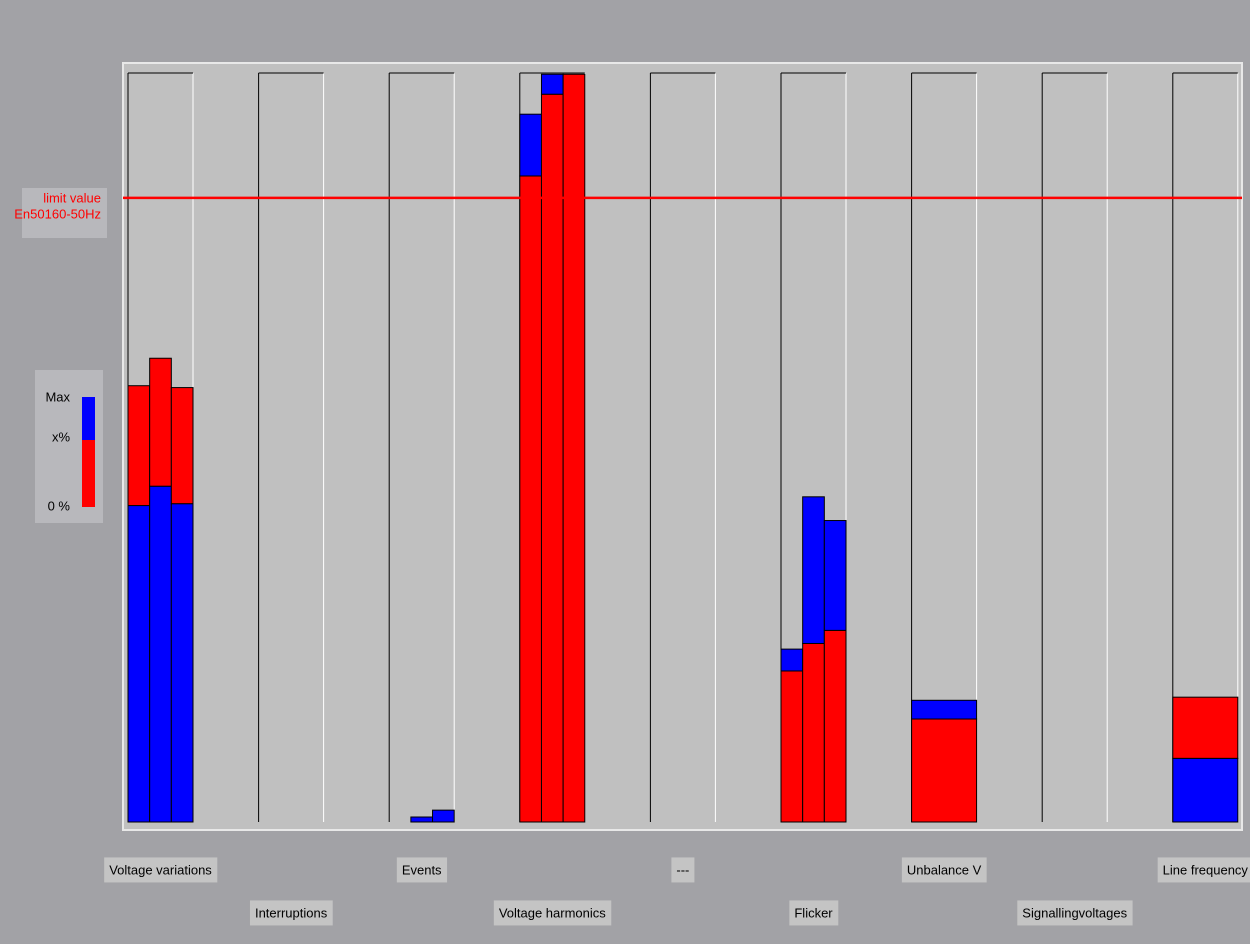 The height and width of the screenshot is (944, 1250). I want to click on category-label: Flicker, so click(813, 912).